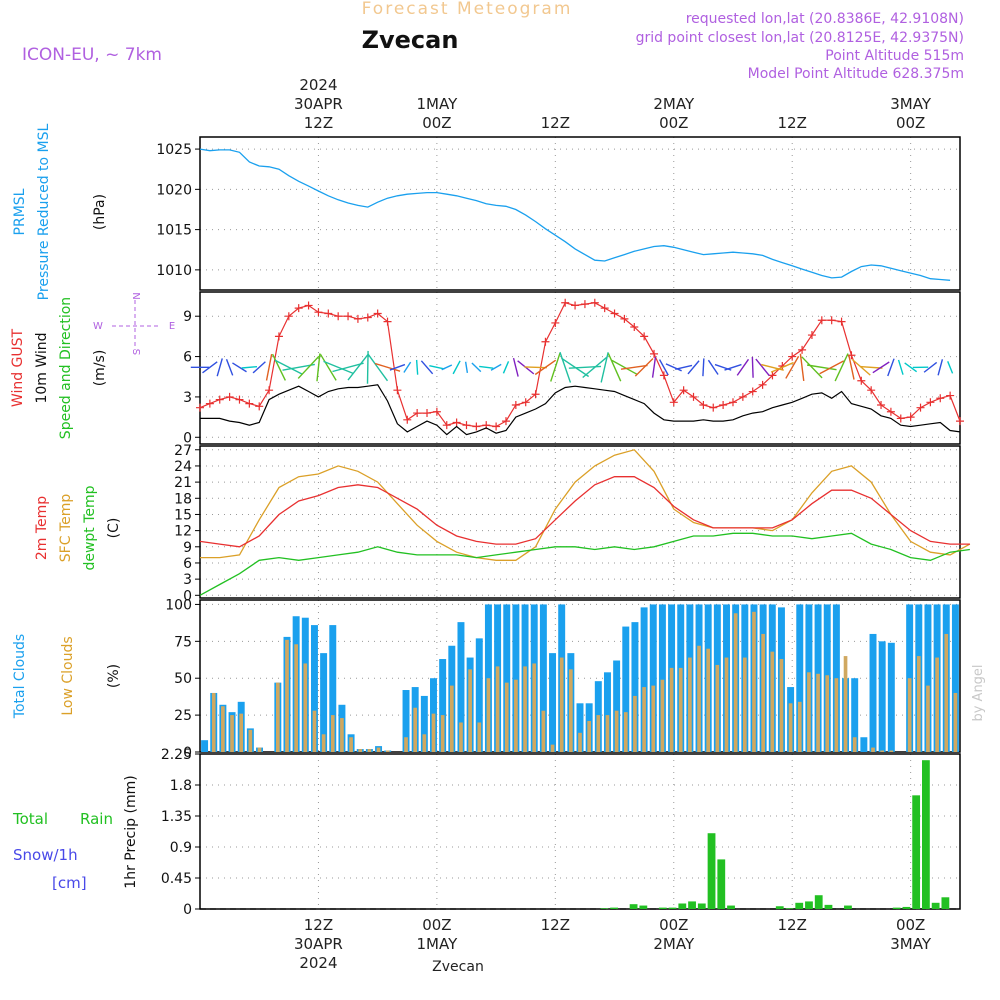  What do you see at coordinates (42, 528) in the screenshot?
I see `temp2m-label: 2m Temp` at bounding box center [42, 528].